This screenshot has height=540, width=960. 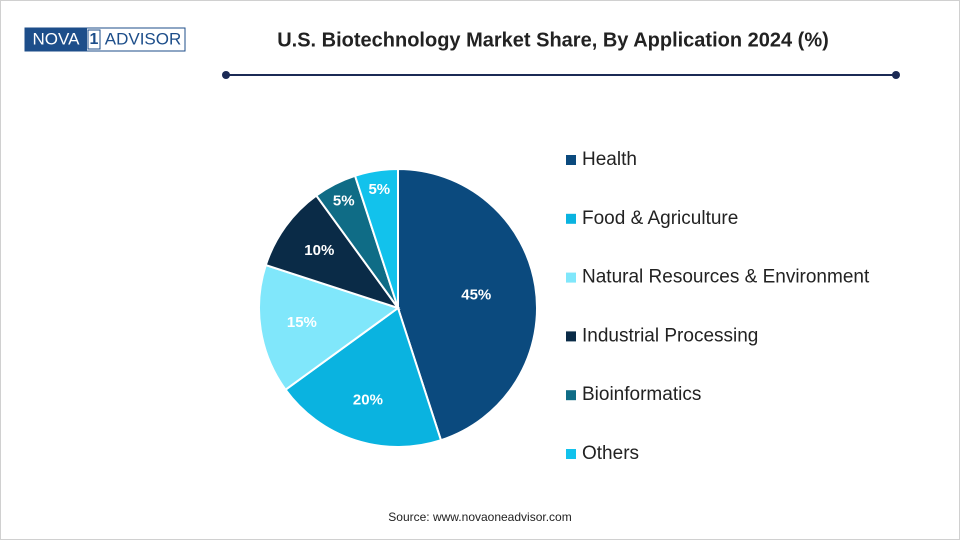 I want to click on logo: NOVA 1 ADVISOR, so click(x=105, y=39).